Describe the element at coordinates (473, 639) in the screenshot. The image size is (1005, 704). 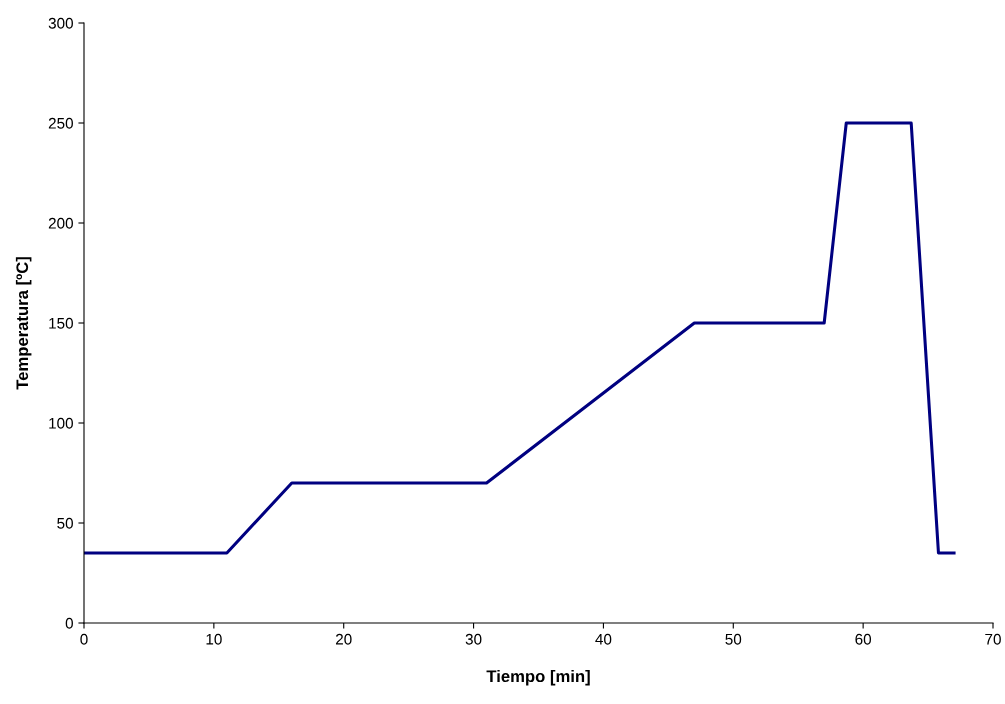
I see `x-tick-label: 30` at that location.